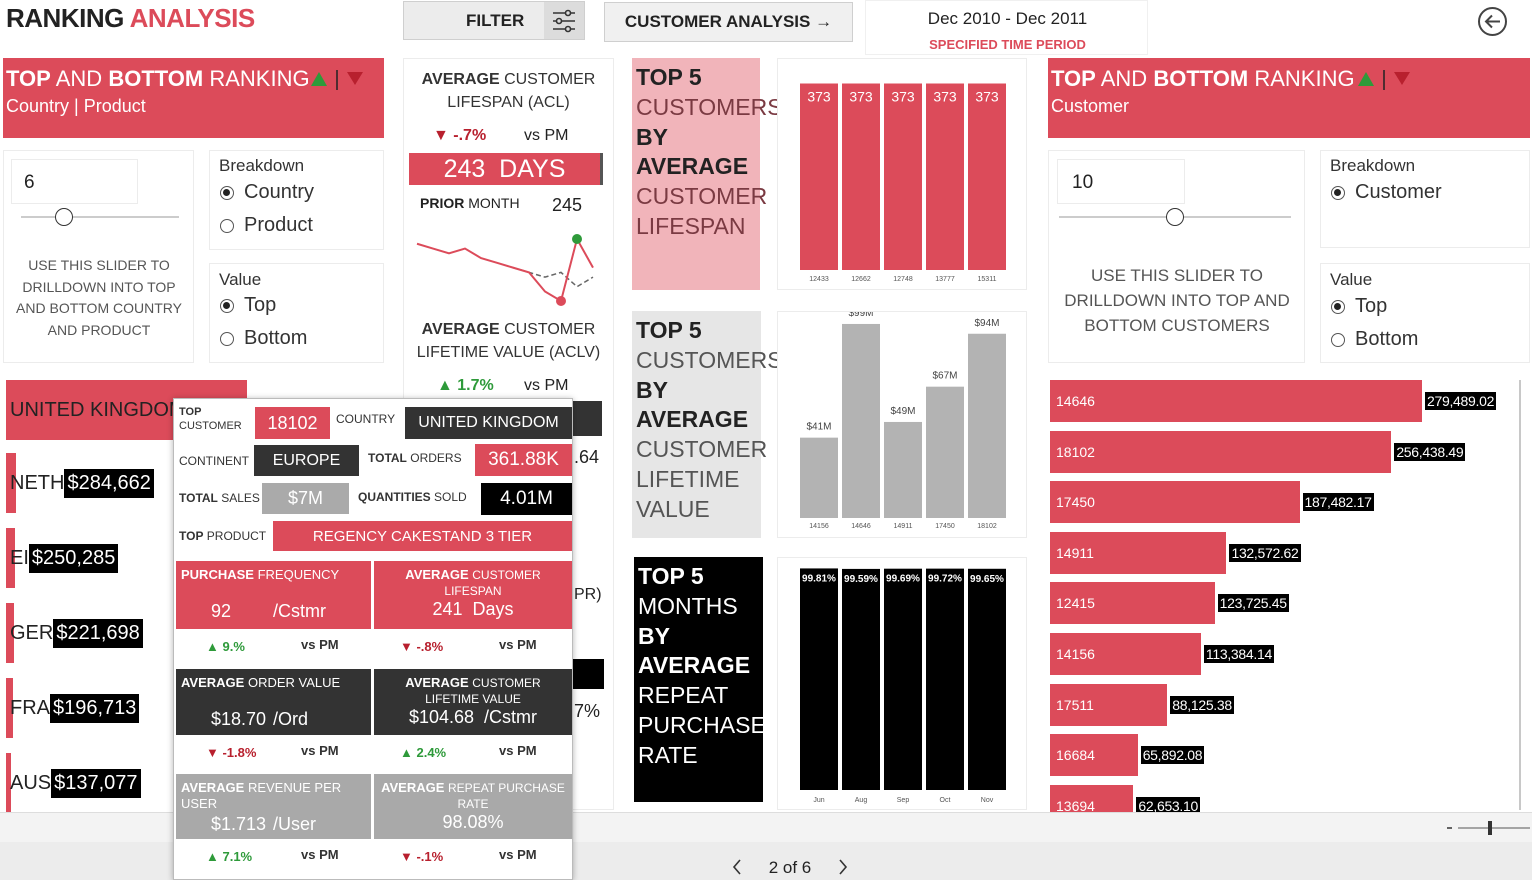  What do you see at coordinates (564, 20) in the screenshot?
I see `filter-icon` at bounding box center [564, 20].